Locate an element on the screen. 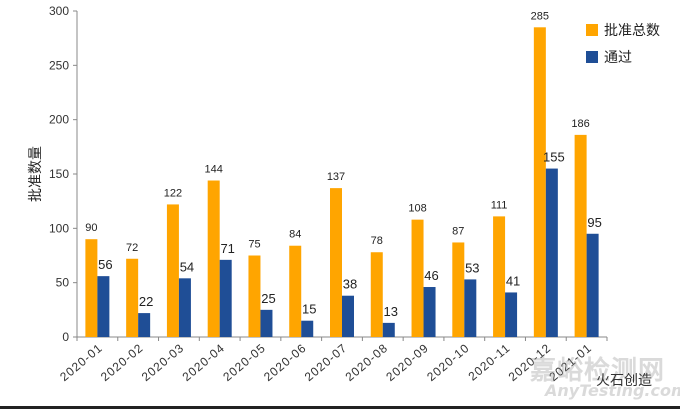 The image size is (680, 409). y-tick-label: 100 is located at coordinates (59, 228).